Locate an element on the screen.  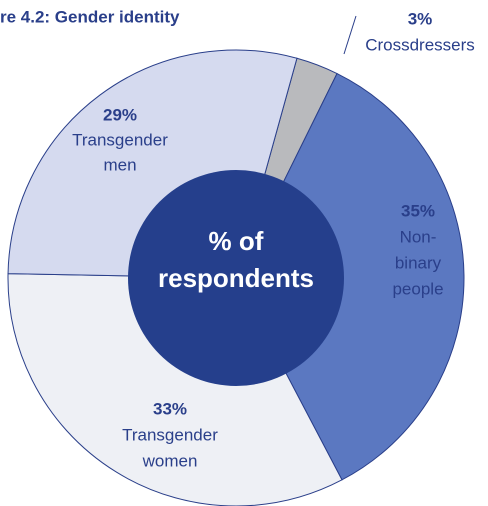
category-label: Crossdressers is located at coordinates (420, 44).